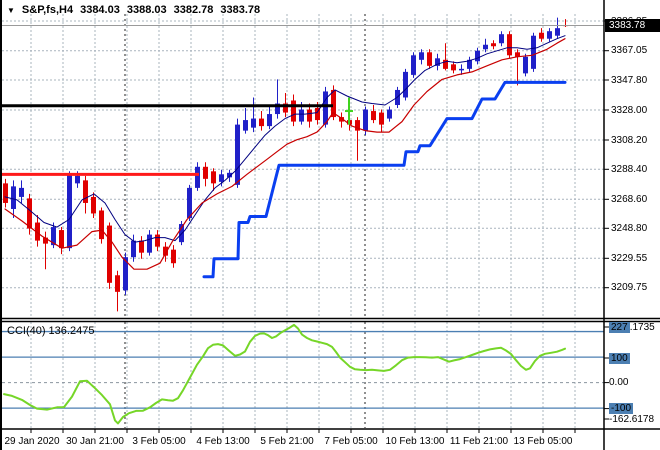 Image resolution: width=660 pixels, height=450 pixels. What do you see at coordinates (632, 25) in the screenshot?
I see `current-price-badge: 3383.78` at bounding box center [632, 25].